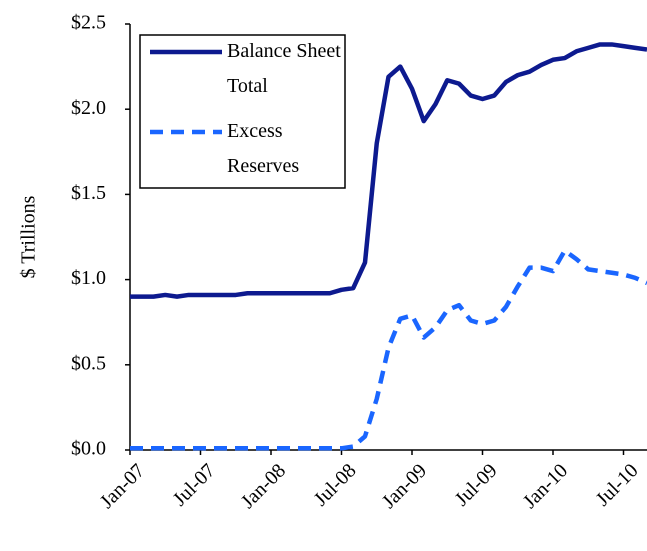 The image size is (647, 551). What do you see at coordinates (122, 486) in the screenshot?
I see `x-tick-label: Jan-07` at bounding box center [122, 486].